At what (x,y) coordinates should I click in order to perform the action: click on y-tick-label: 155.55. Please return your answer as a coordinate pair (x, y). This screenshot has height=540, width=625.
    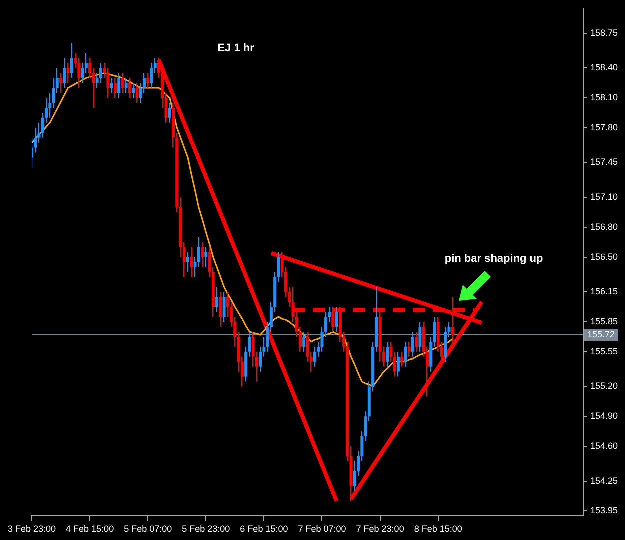
    Looking at the image, I should click on (604, 351).